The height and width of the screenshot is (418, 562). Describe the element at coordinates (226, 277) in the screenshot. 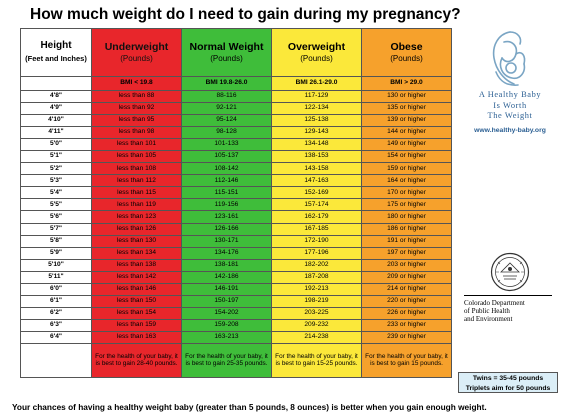

I see `cell-normal: 142-186` at that location.